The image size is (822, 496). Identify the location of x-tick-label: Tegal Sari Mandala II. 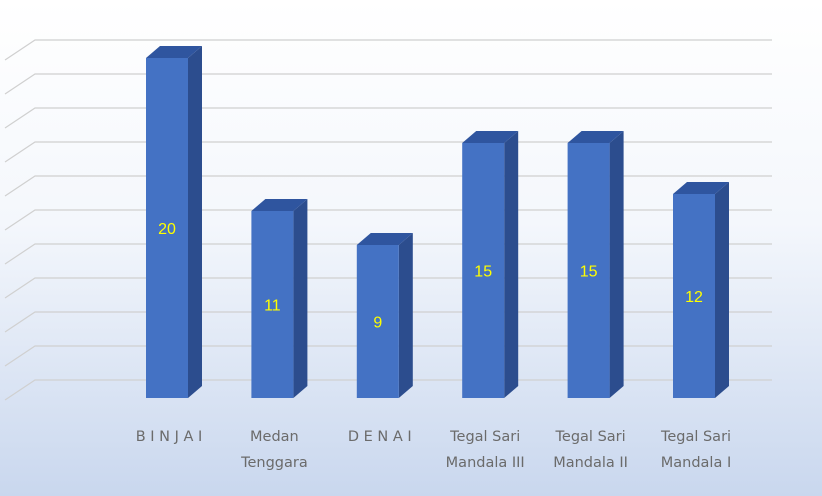
(590, 450).